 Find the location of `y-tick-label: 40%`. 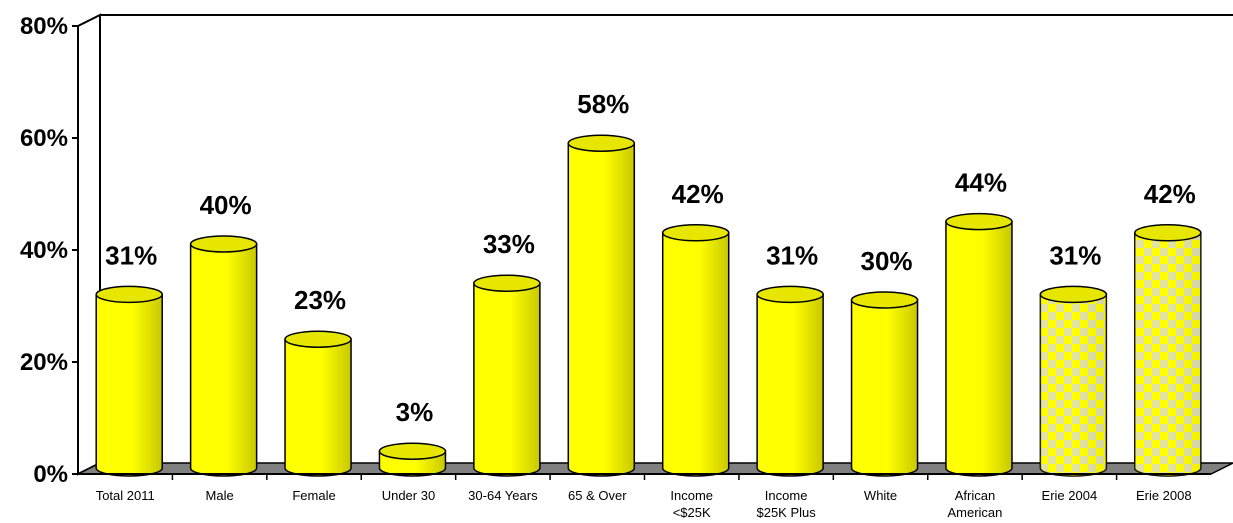

y-tick-label: 40% is located at coordinates (44, 250).